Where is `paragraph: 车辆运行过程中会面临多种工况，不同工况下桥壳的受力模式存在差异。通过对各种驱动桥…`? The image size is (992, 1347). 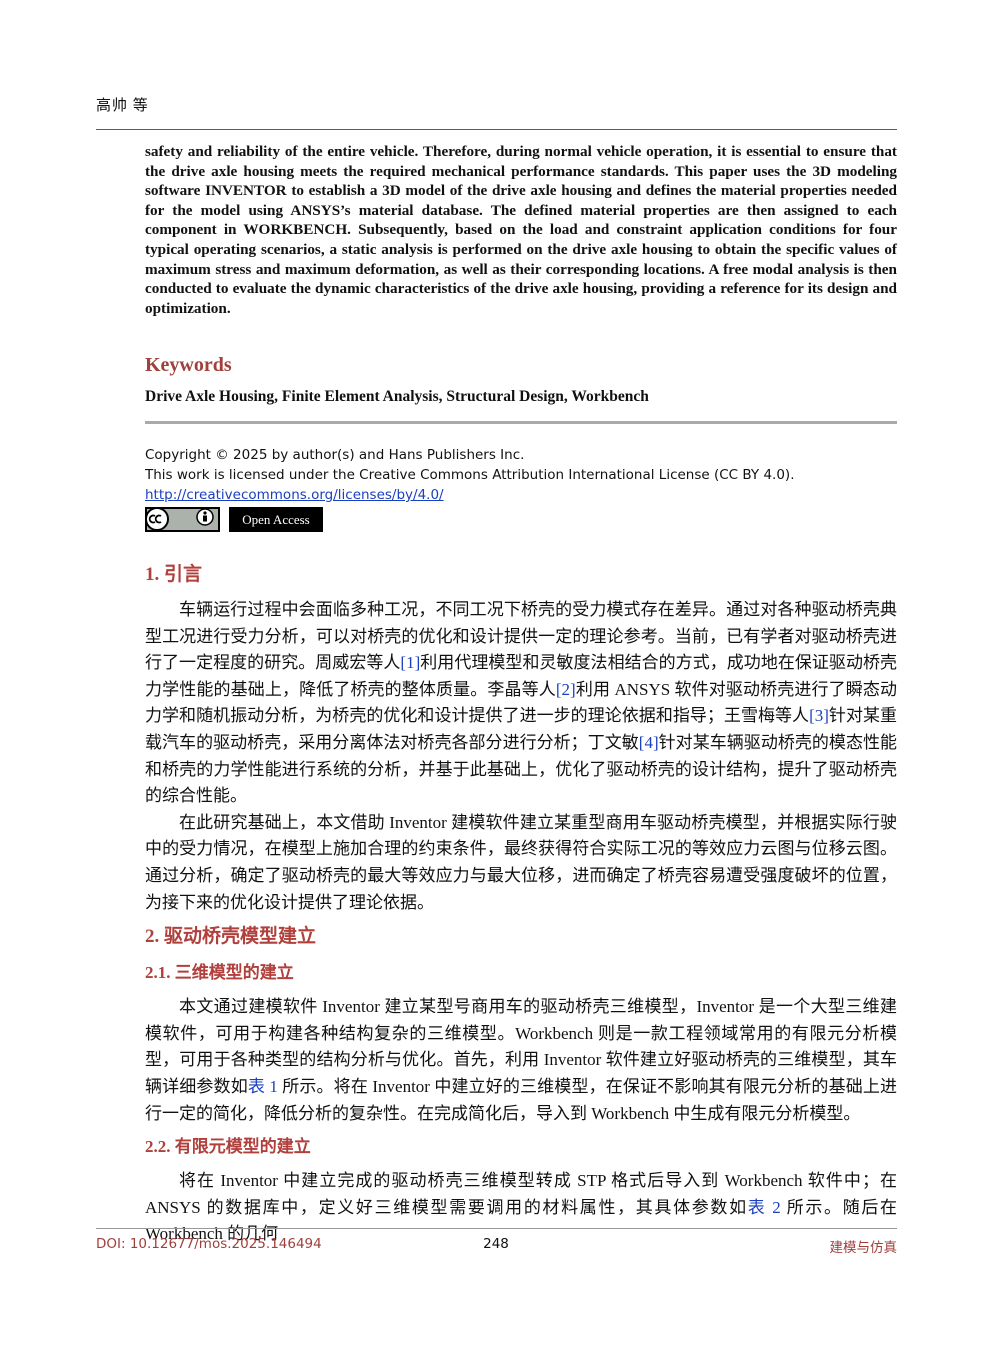
paragraph: 车辆运行过程中会面临多种工况，不同工况下桥壳的受力模式存在差异。通过对各种驱动桥… is located at coordinates (521, 703).